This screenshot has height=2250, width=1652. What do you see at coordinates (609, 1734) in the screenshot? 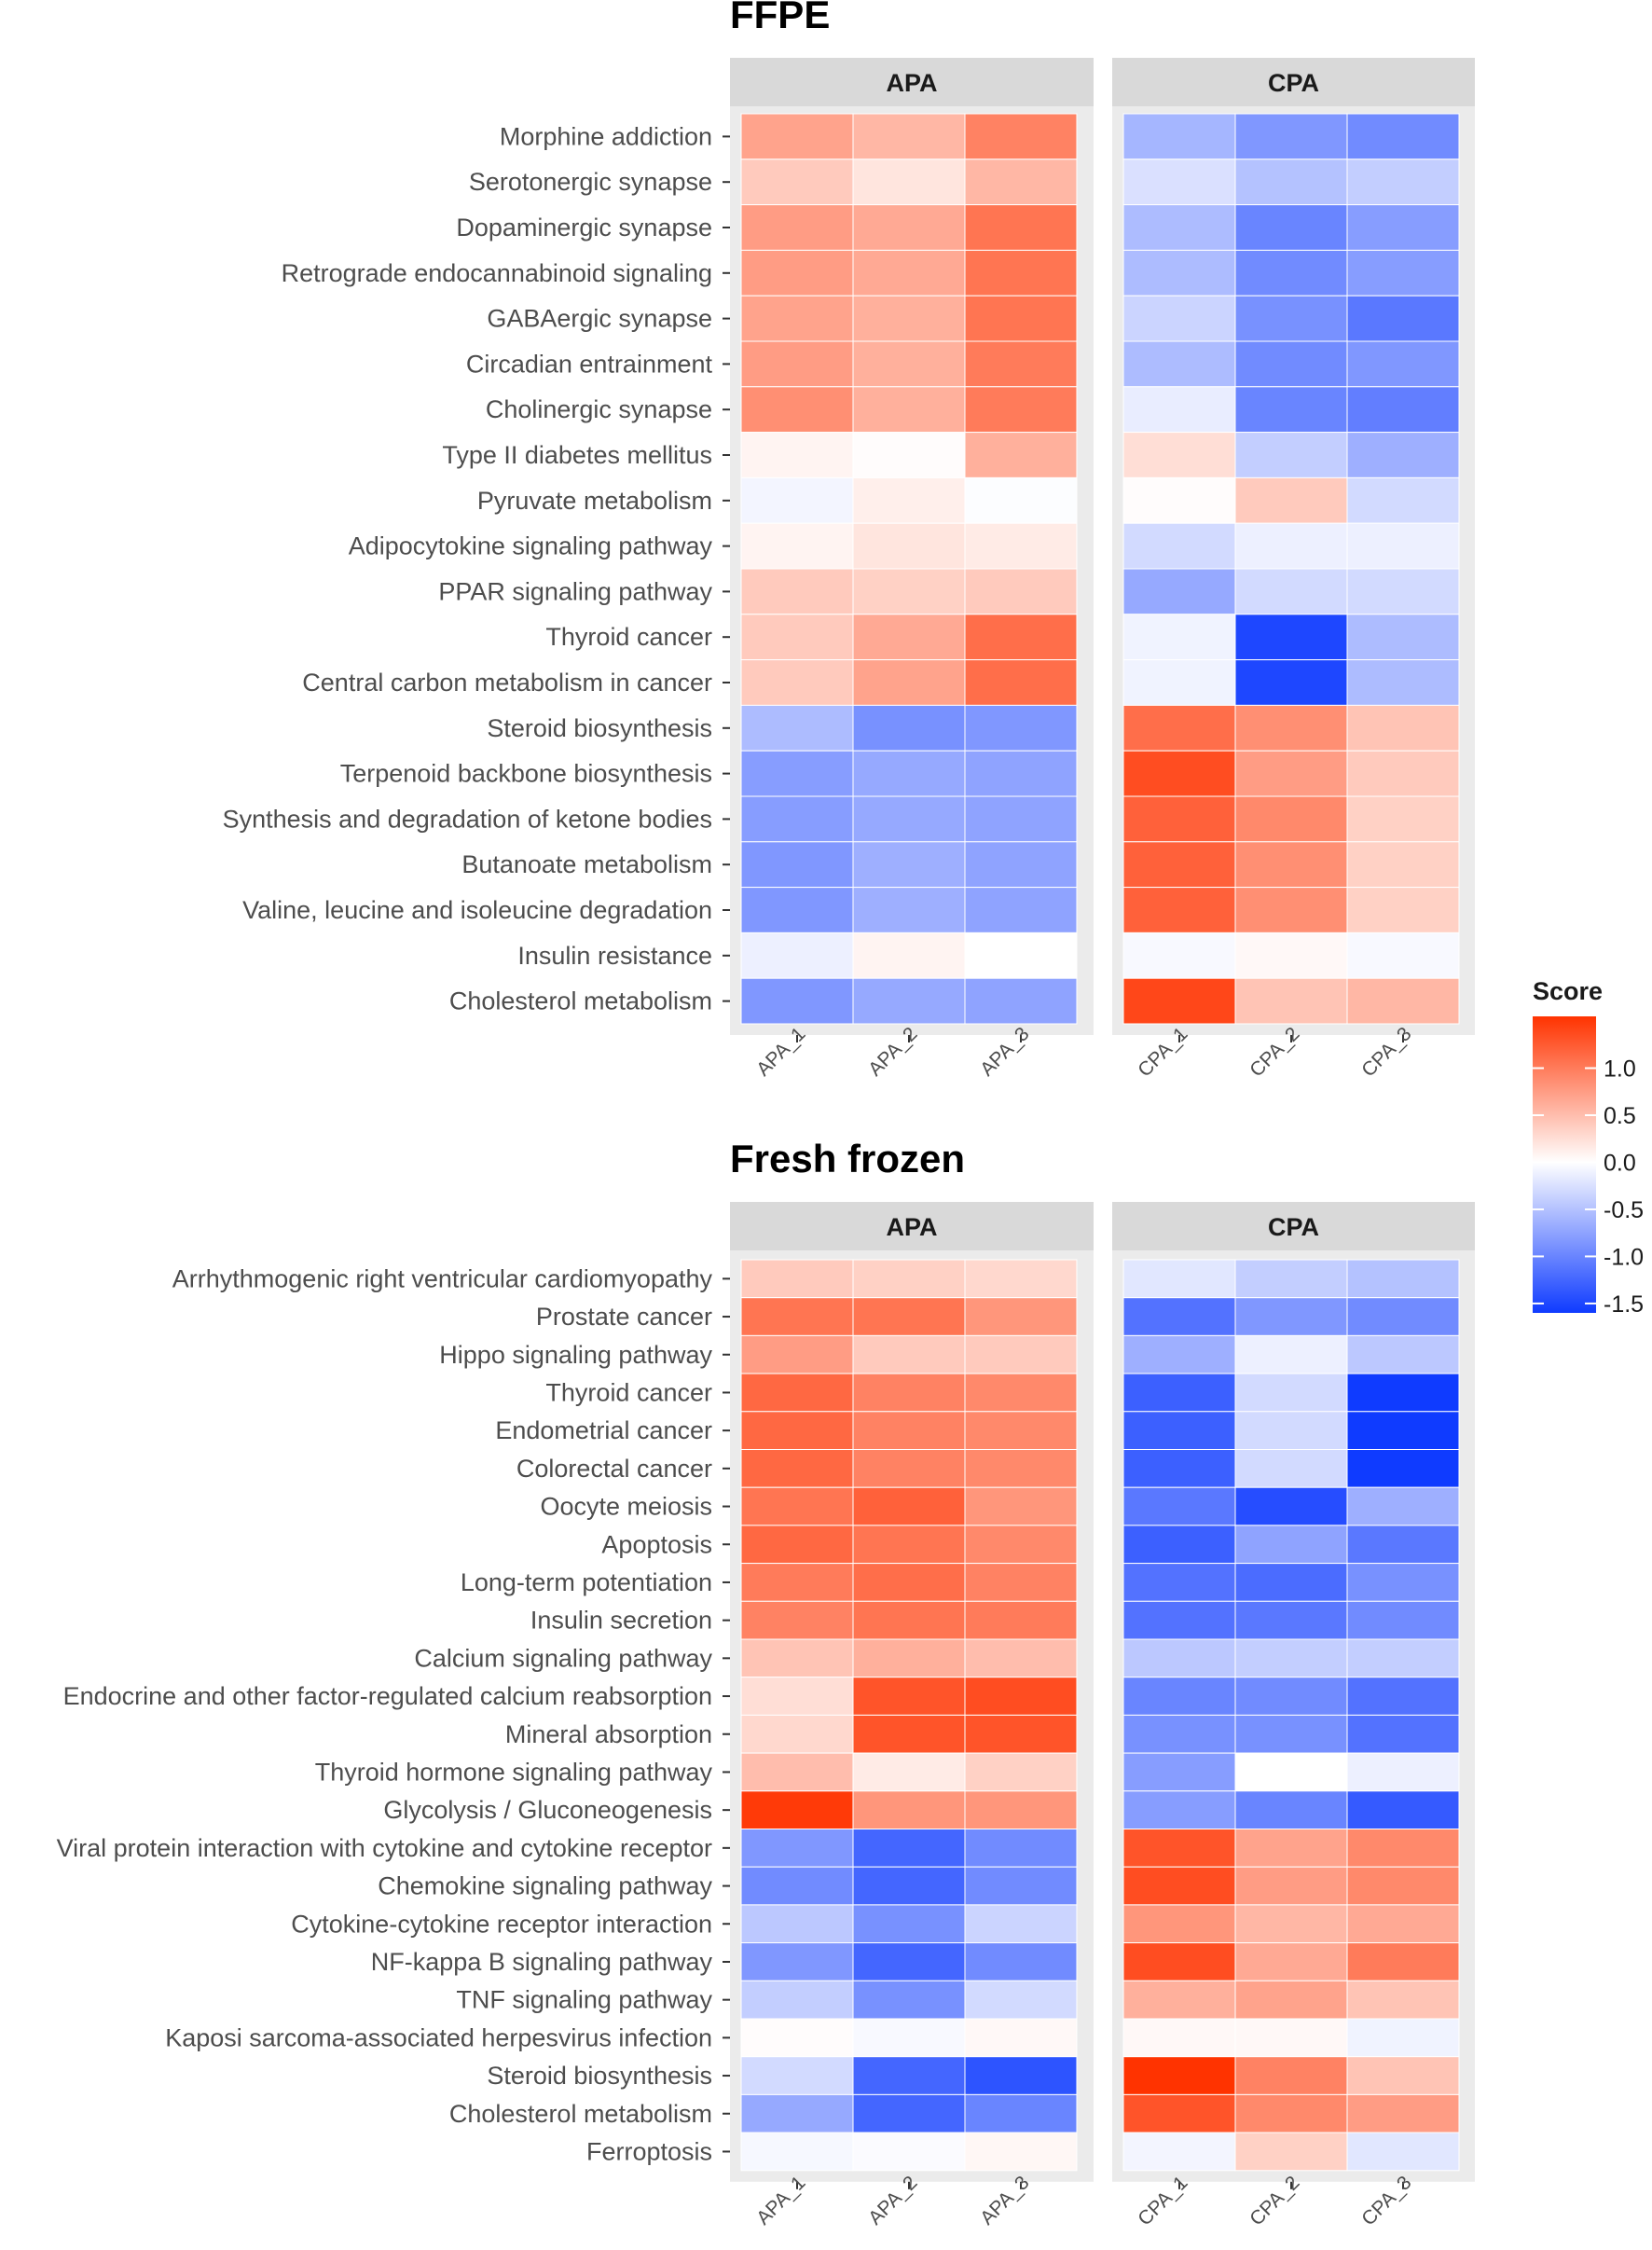
I see `row-label: Mineral absorption` at bounding box center [609, 1734].